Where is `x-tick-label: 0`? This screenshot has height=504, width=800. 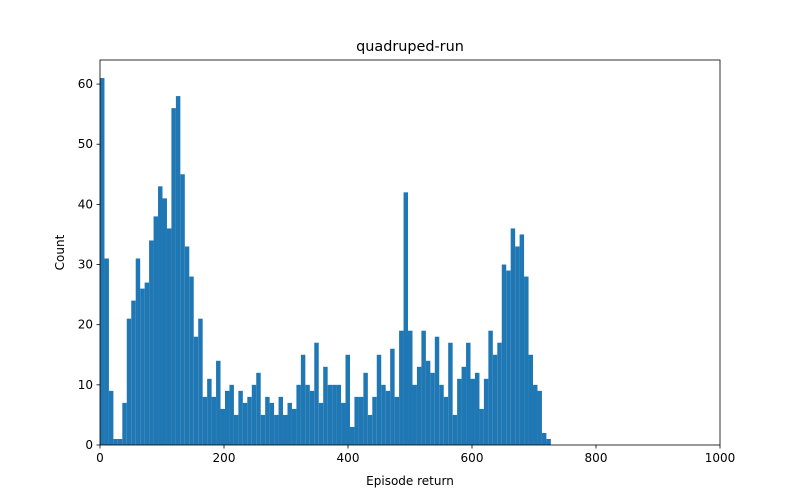 x-tick-label: 0 is located at coordinates (100, 458).